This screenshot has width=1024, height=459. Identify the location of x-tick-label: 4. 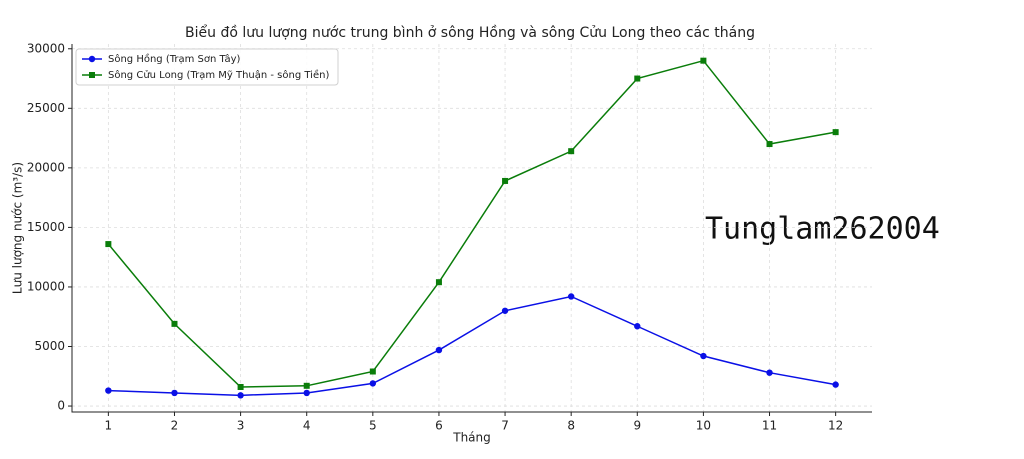
(307, 426).